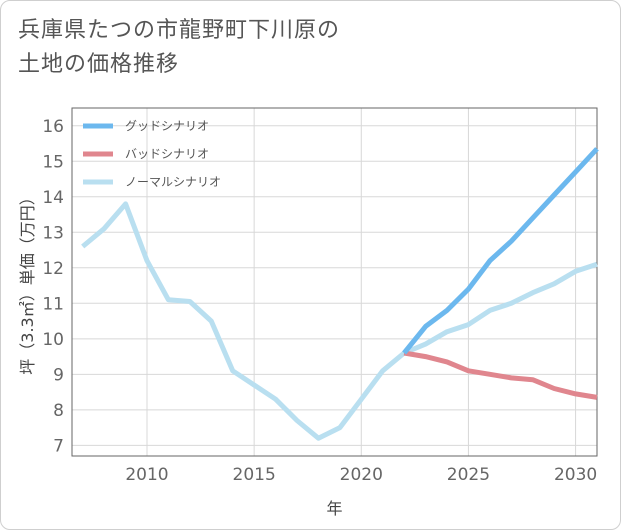 The width and height of the screenshot is (621, 530). Describe the element at coordinates (173, 182) in the screenshot. I see `legend-label-2: ノーマルシナリオ` at that location.